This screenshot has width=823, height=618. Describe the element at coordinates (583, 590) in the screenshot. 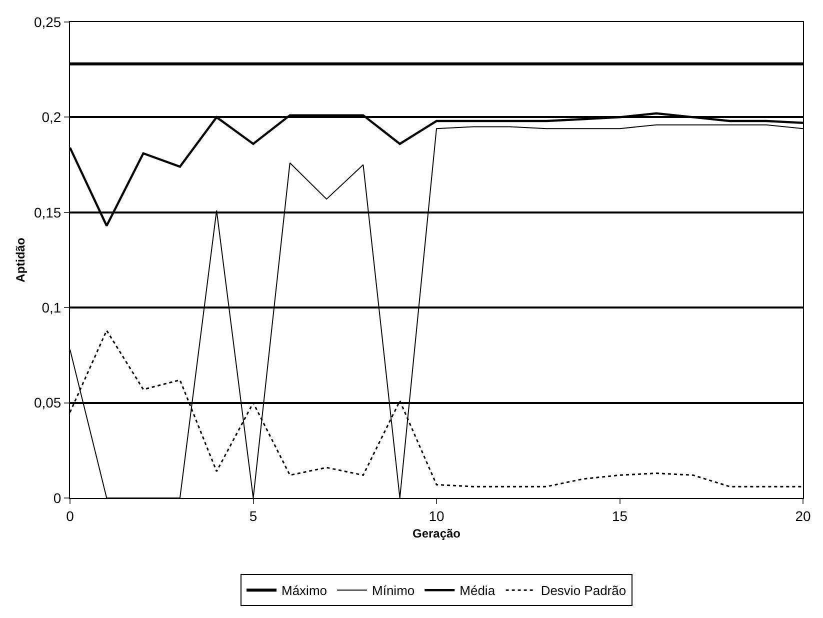

I see `legend-label: Desvio Padrão` at that location.